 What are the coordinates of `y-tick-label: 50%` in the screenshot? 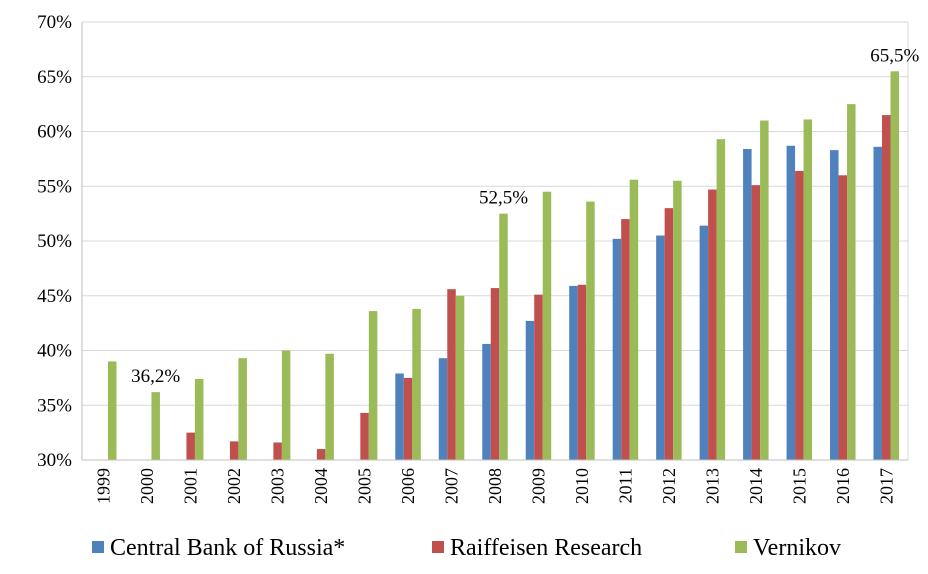 It's located at (54, 241).